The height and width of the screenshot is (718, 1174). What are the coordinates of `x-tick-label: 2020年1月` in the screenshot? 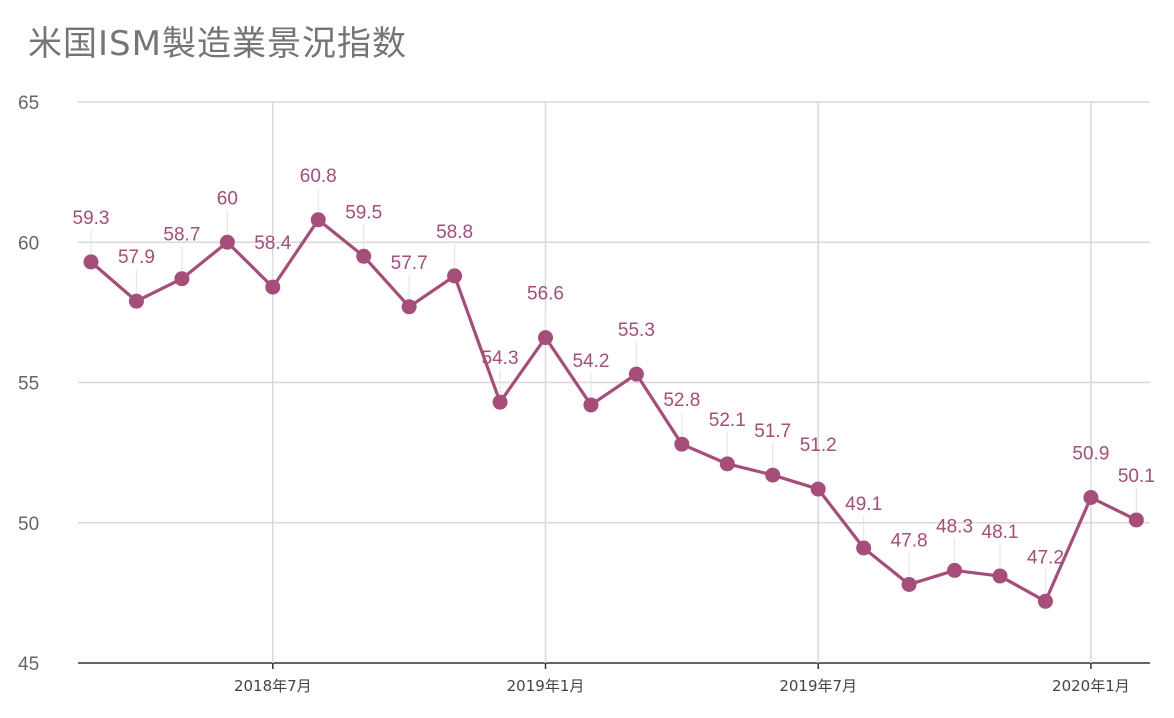 It's located at (1091, 686).